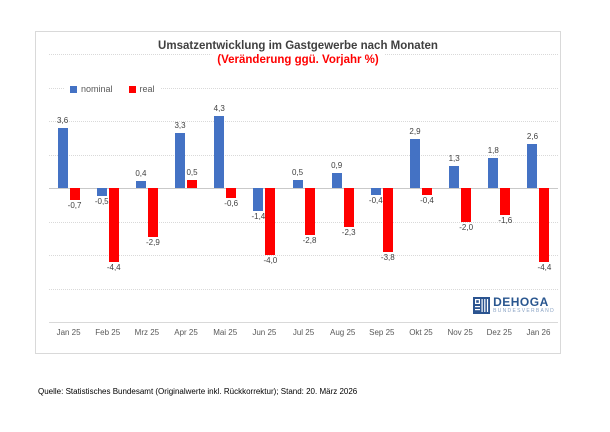 Image resolution: width=610 pixels, height=432 pixels. What do you see at coordinates (521, 302) in the screenshot?
I see `logo-name: DEHOGA` at bounding box center [521, 302].